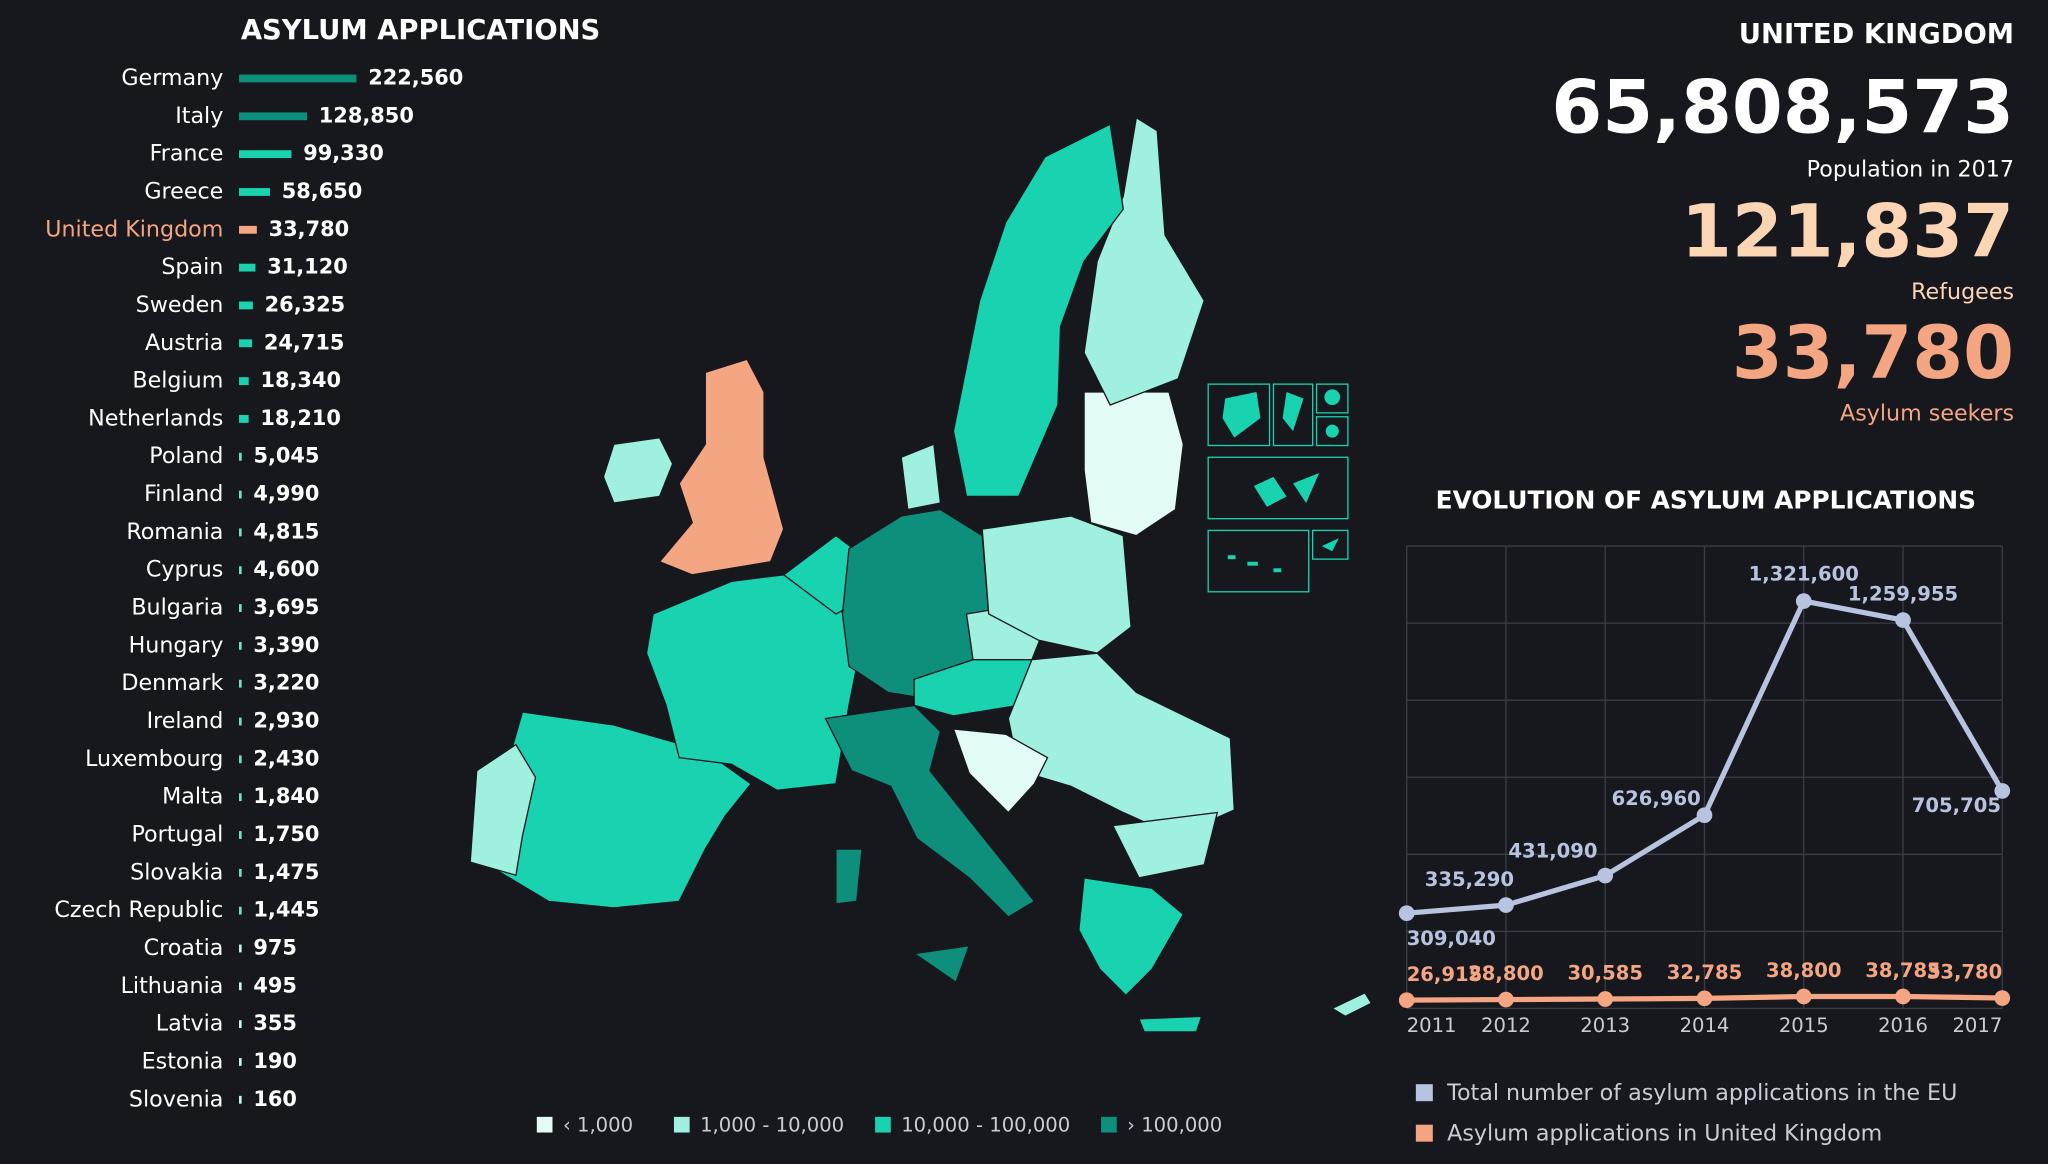 The image size is (2048, 1164). I want to click on legend-swatch, so click(1424, 1133).